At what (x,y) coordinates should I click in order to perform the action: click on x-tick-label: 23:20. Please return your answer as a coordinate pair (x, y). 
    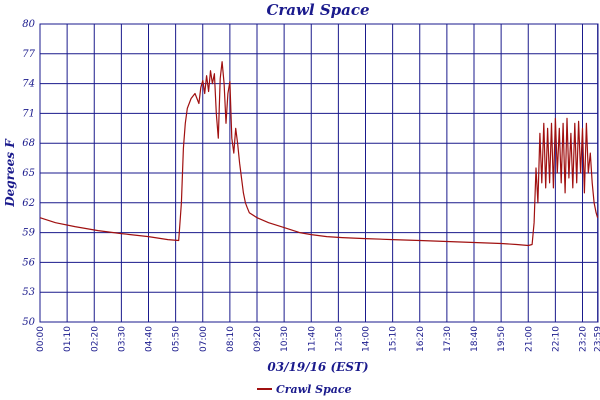
    Looking at the image, I should click on (584, 339).